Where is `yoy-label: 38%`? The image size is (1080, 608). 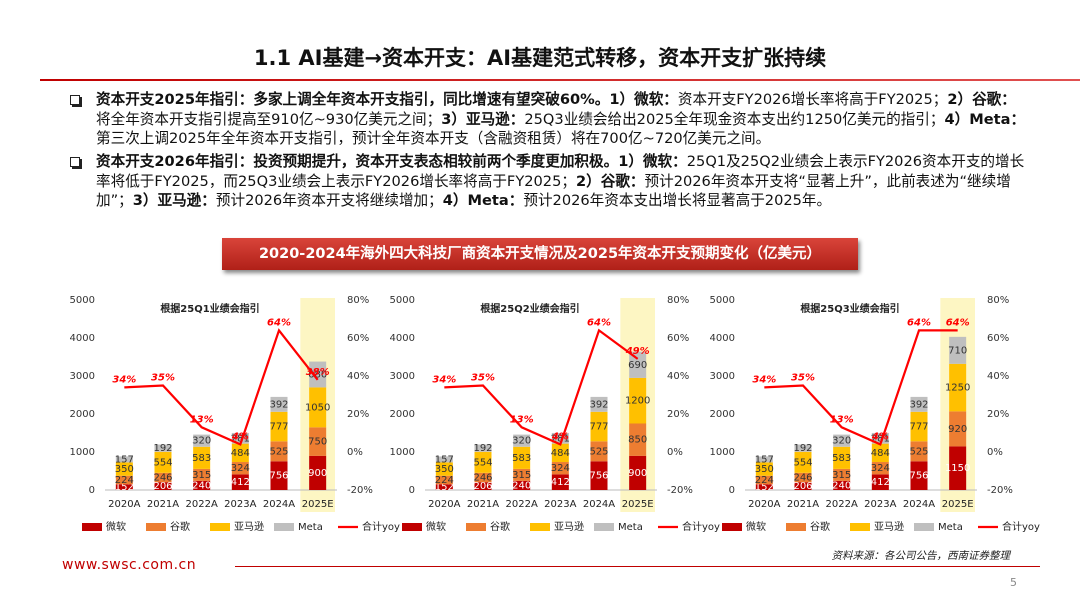 yoy-label: 38% is located at coordinates (318, 372).